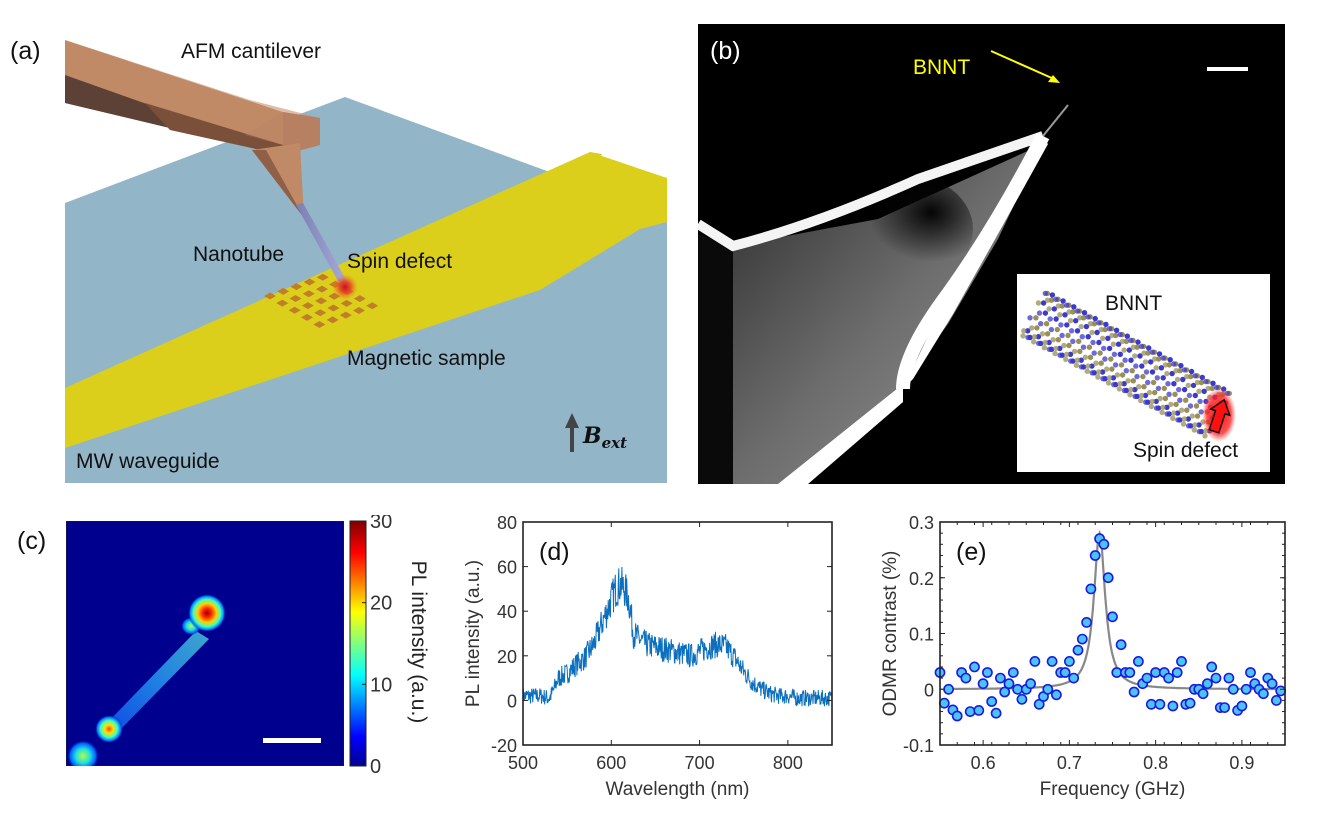  Describe the element at coordinates (1227, 69) in the screenshot. I see `scale-bar` at that location.